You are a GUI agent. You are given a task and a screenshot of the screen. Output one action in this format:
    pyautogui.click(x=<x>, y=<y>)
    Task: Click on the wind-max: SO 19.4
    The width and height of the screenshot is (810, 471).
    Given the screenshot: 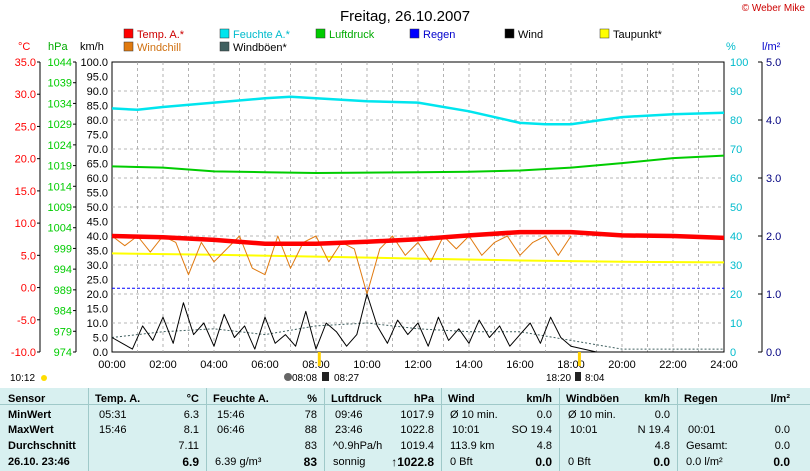 What is the action you would take?
    pyautogui.click(x=531, y=430)
    